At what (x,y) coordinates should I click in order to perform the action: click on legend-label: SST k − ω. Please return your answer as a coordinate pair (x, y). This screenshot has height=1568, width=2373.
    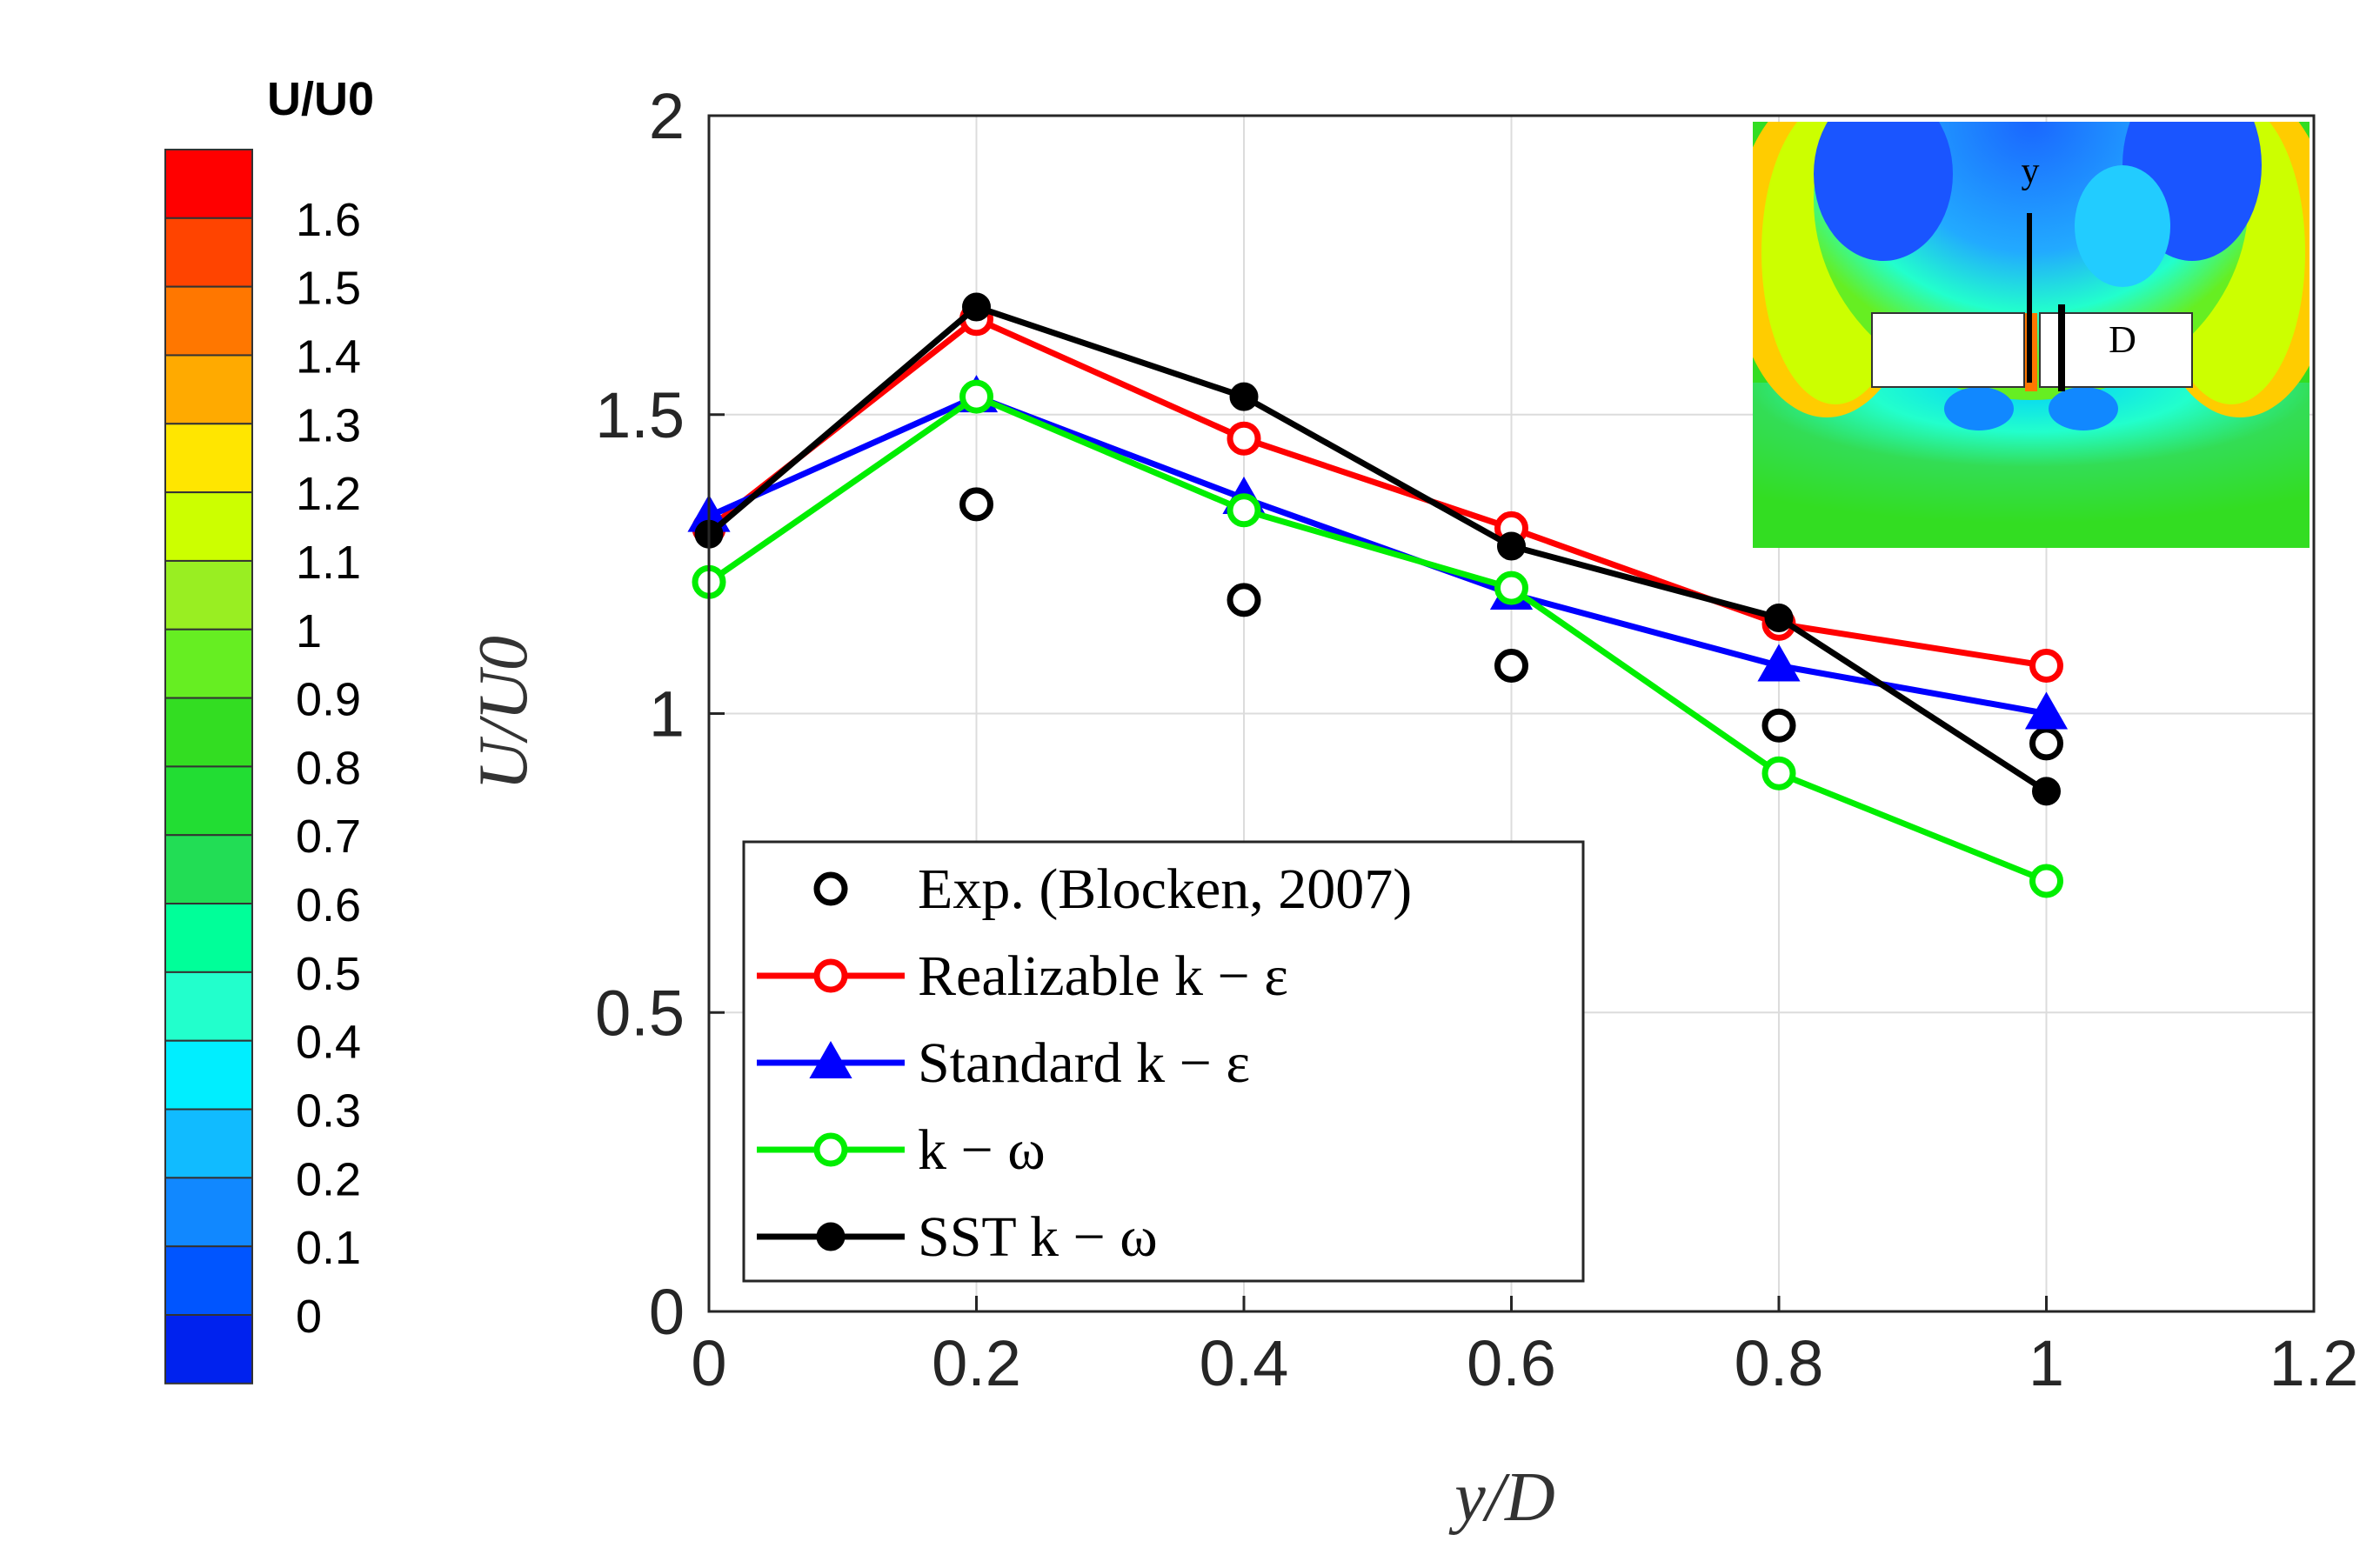
    Looking at the image, I should click on (1038, 1237).